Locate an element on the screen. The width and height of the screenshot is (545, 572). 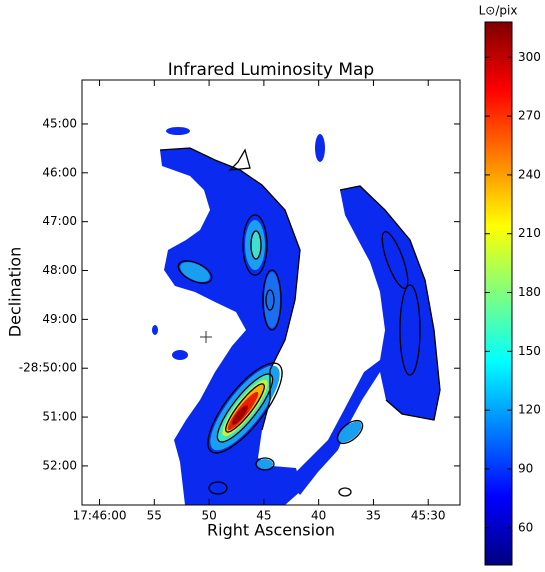
y-tick-label: 52:00 is located at coordinates (59, 465).